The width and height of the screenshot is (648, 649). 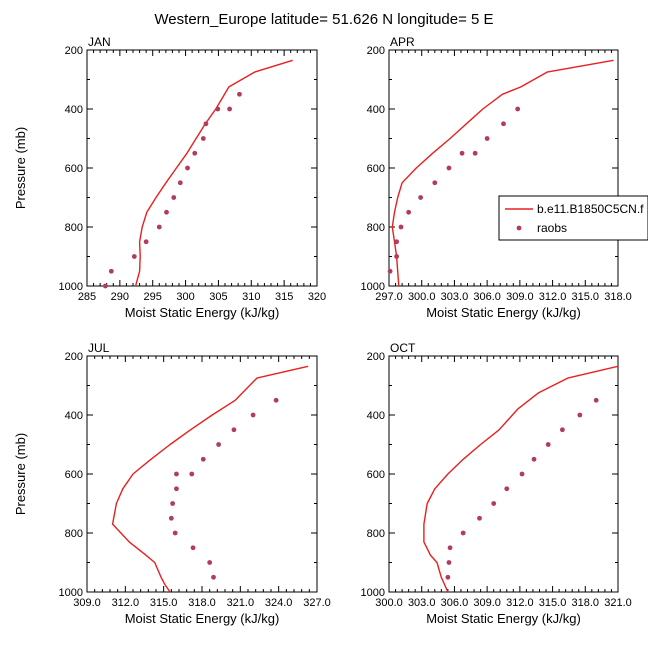 I want to click on panel-title: APR, so click(x=402, y=42).